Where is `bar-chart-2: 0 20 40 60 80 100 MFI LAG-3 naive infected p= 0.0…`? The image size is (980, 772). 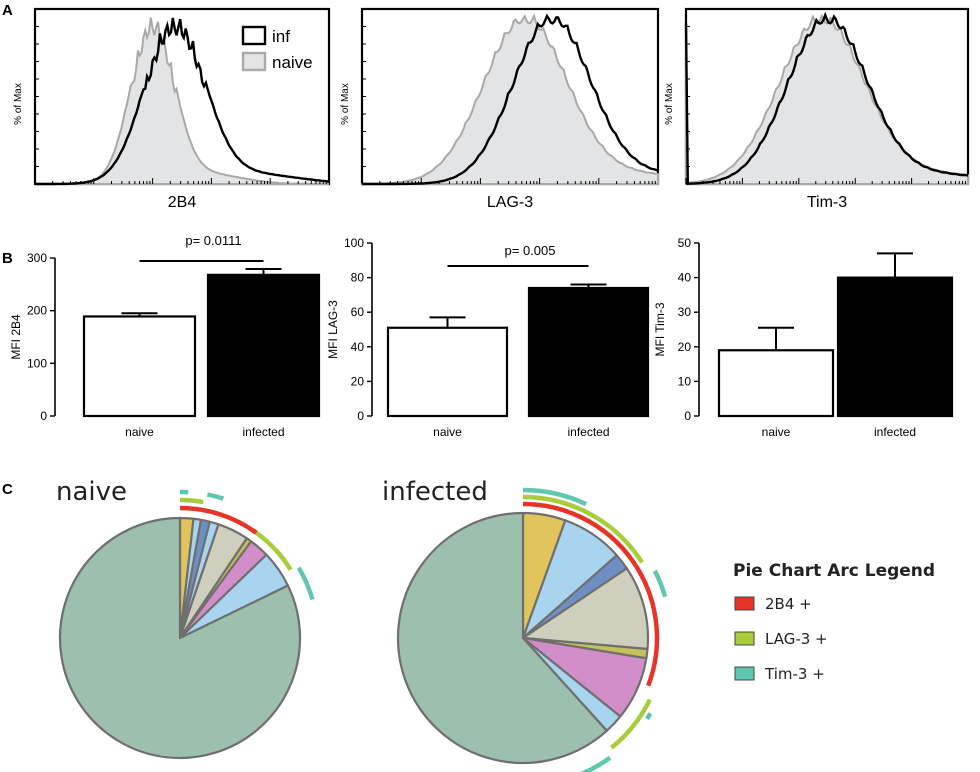 bar-chart-2: 0 20 40 60 80 100 MFI LAG-3 naive infected p= 0.0… is located at coordinates (488, 337).